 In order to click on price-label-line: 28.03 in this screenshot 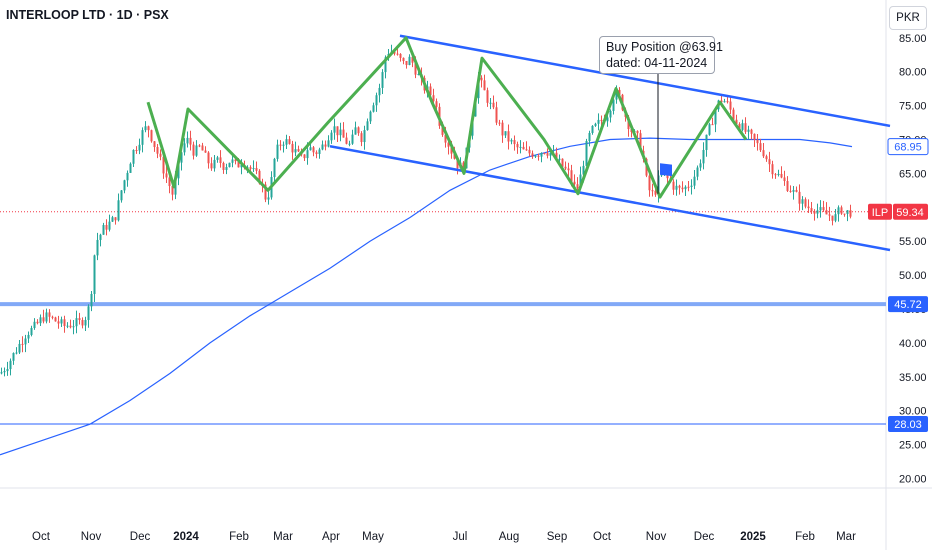, I will do `click(908, 425)`.